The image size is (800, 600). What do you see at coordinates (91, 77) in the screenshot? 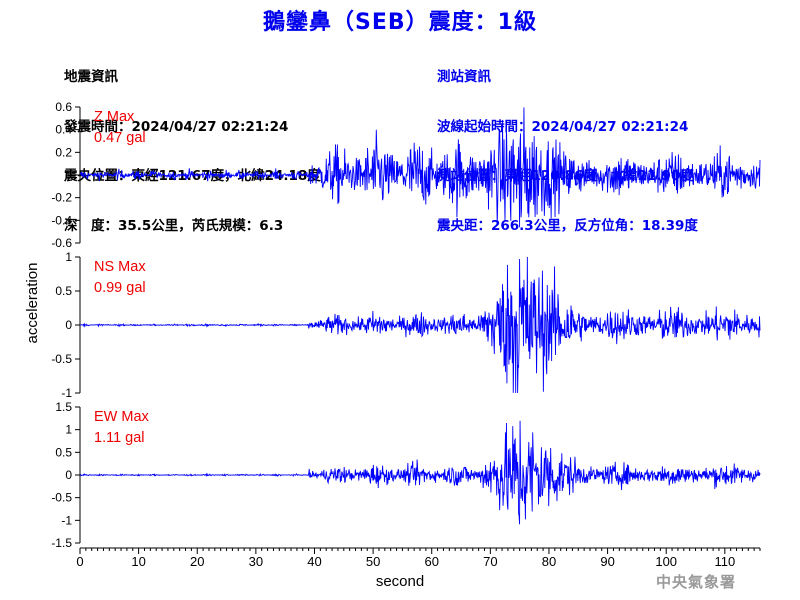
I see `event-info-heading: 地震資訊` at bounding box center [91, 77].